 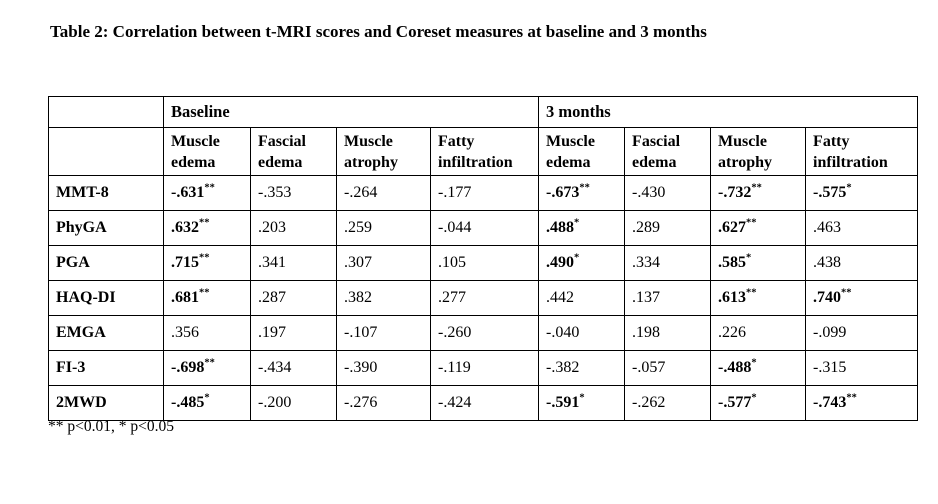 I want to click on significance-footnote: ** p<0.01, * p<0.05, so click(x=111, y=426).